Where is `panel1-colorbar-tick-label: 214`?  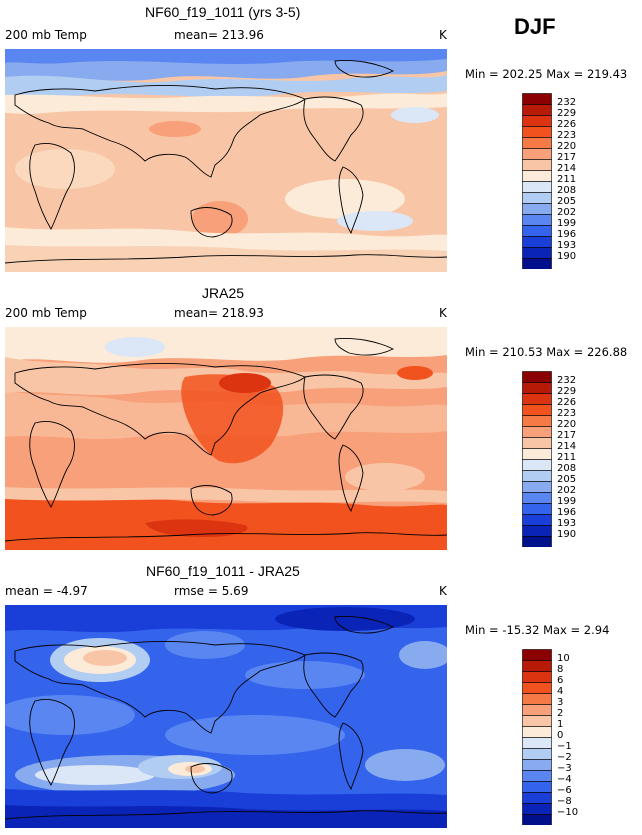
panel1-colorbar-tick-label: 214 is located at coordinates (567, 168).